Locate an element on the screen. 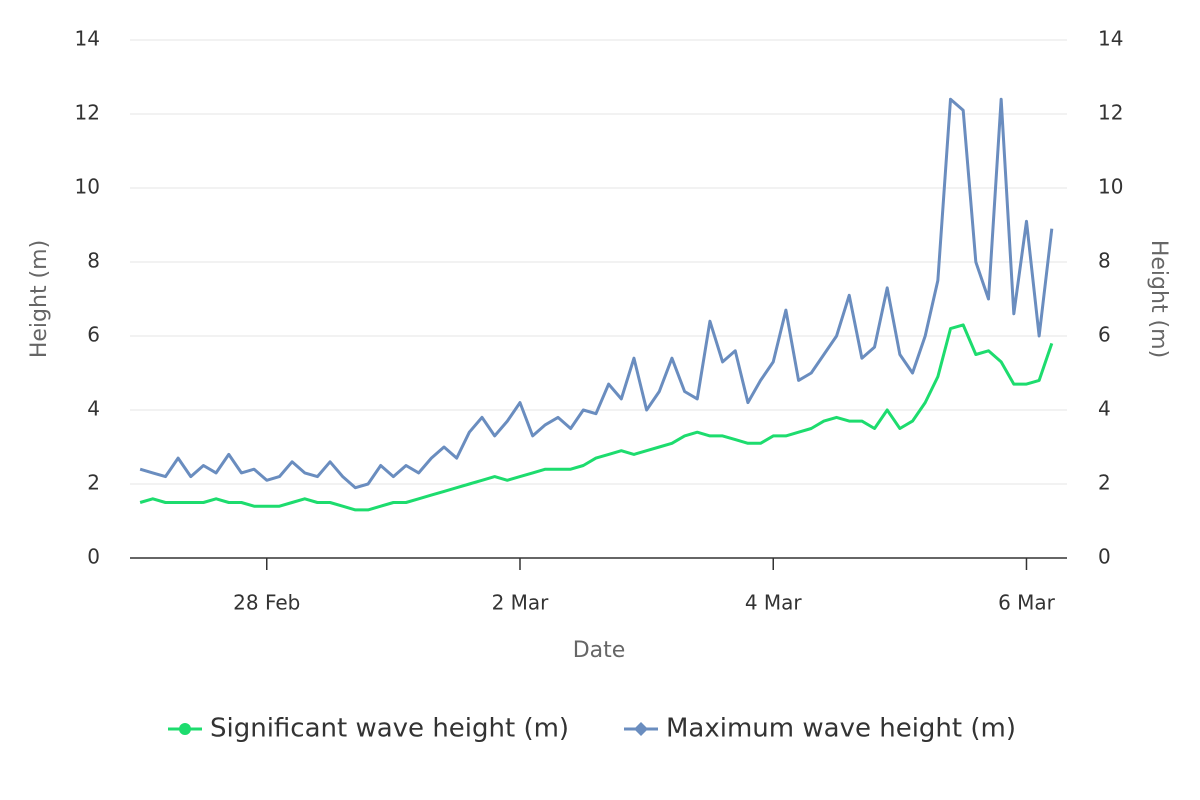  y-tick-label: 12 is located at coordinates (87, 113).